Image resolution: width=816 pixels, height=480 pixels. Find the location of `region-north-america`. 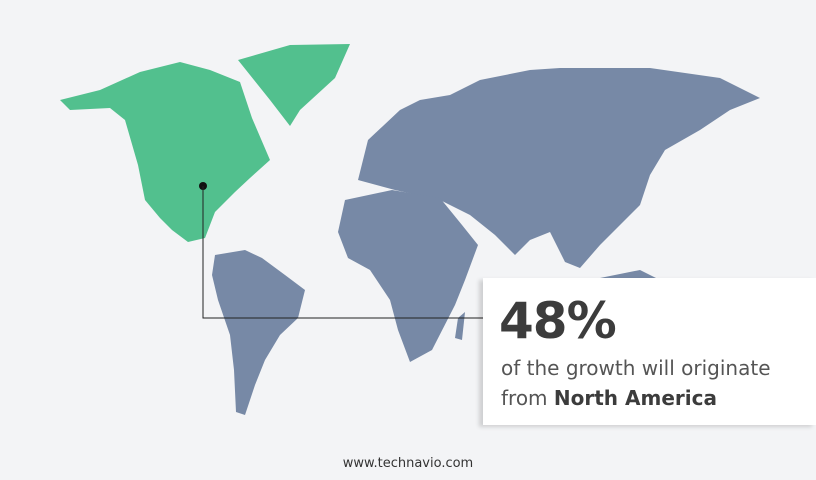

region-north-america is located at coordinates (165, 152).